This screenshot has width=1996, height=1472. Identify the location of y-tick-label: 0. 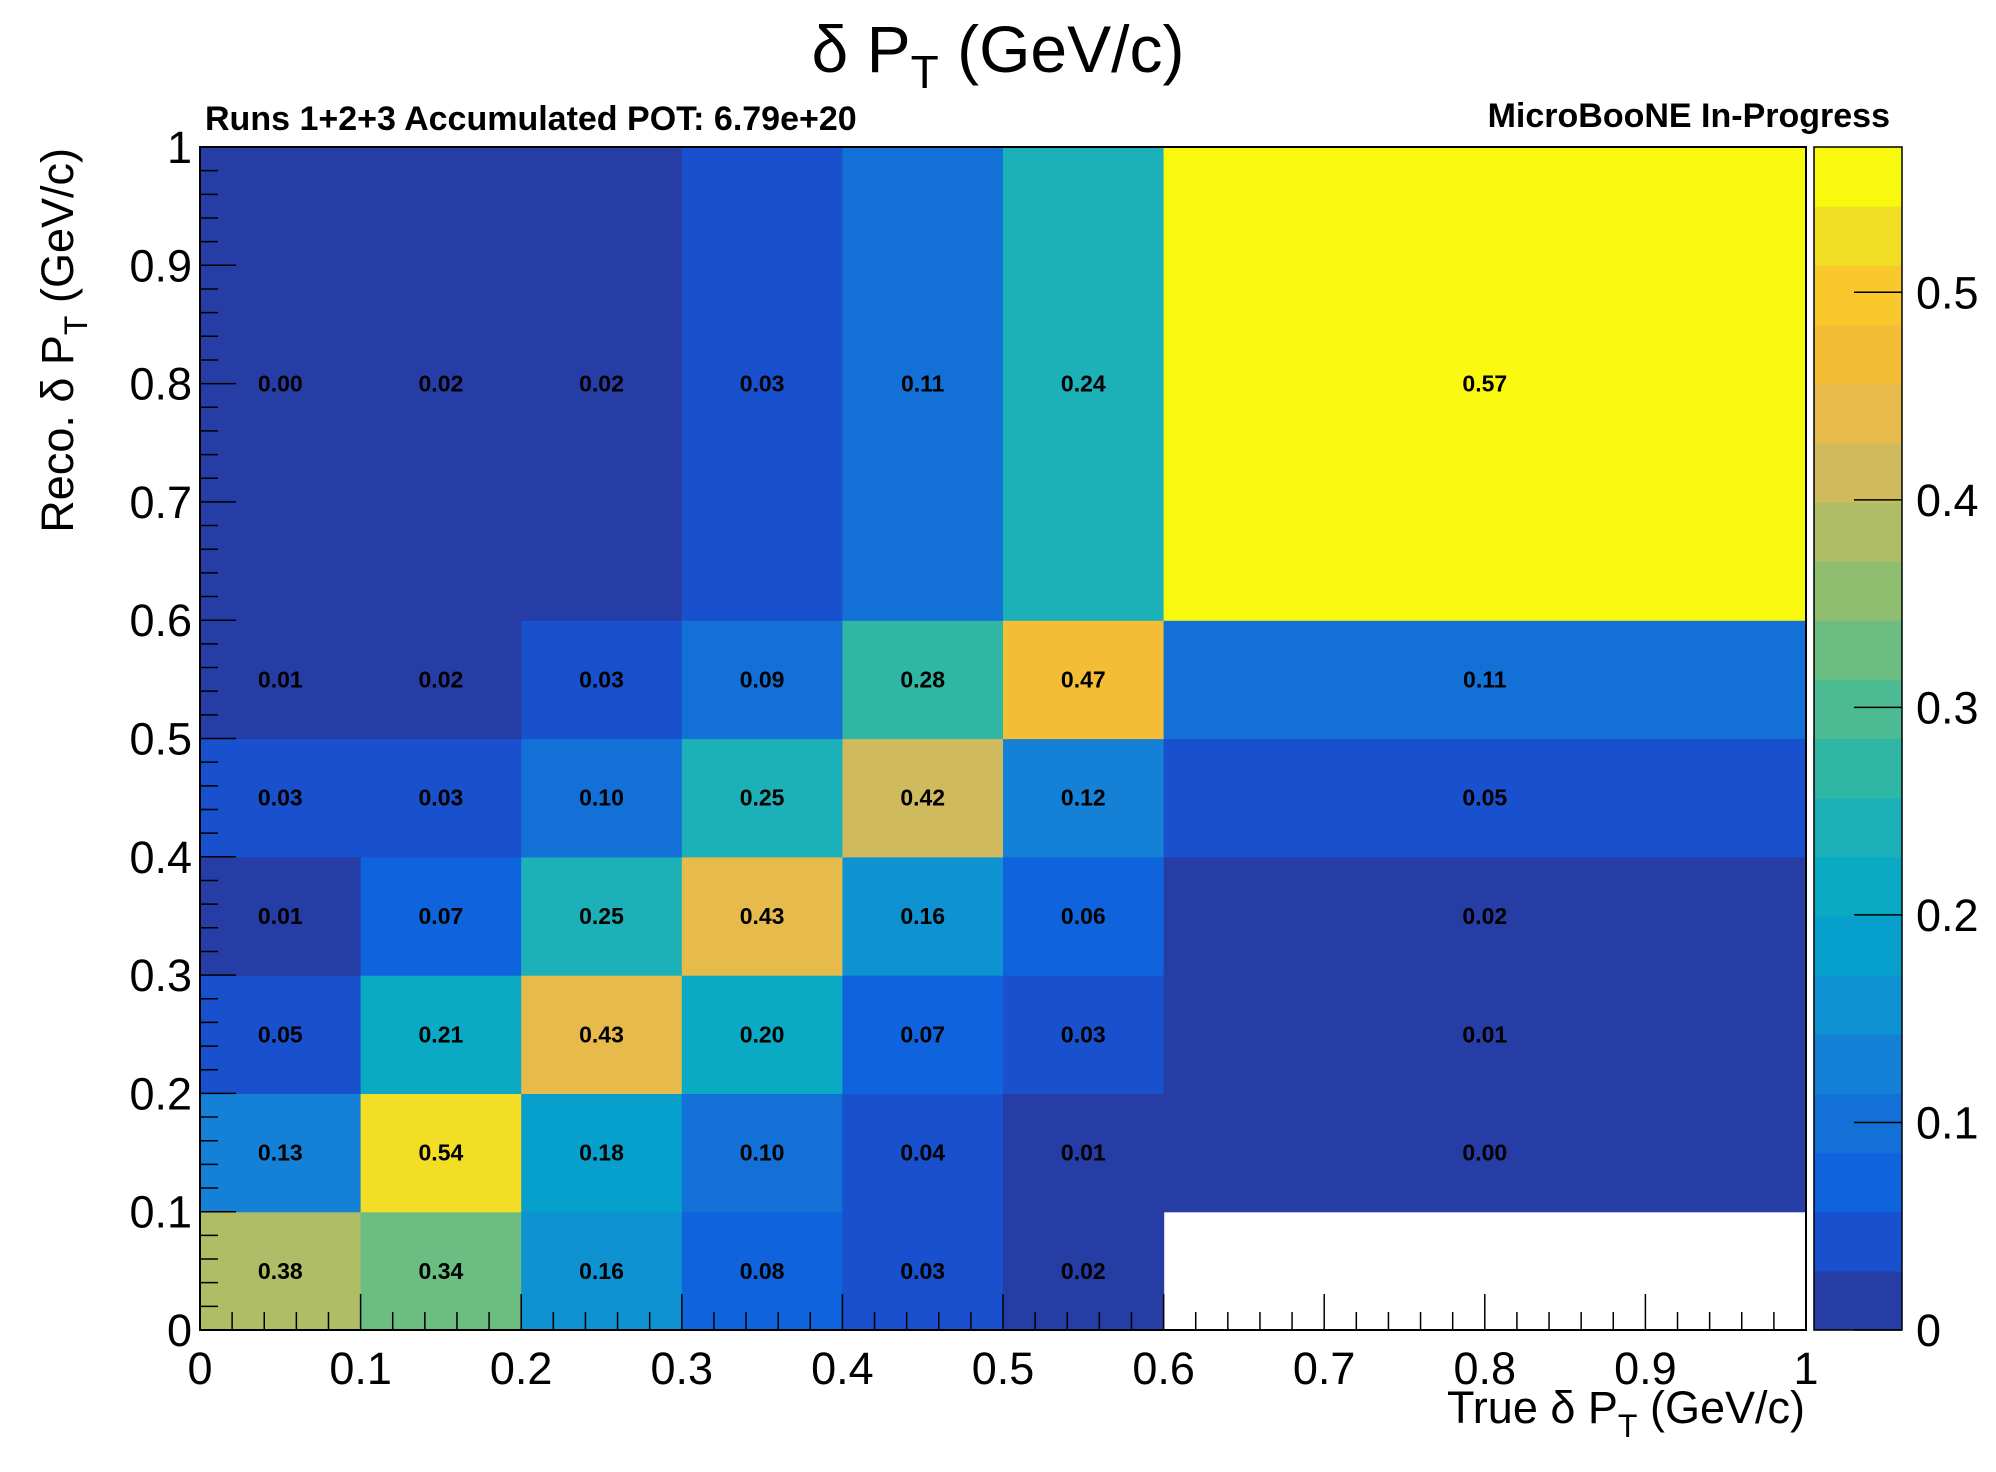
(179, 1330).